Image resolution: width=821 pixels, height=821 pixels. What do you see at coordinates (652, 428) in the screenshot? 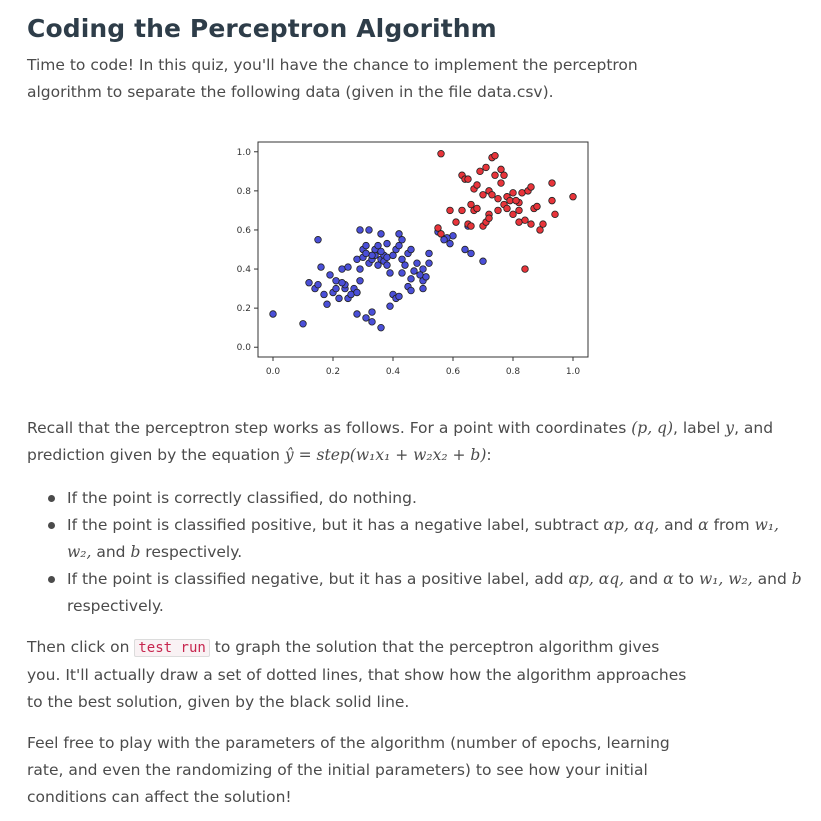
I see `recall-math-coords: (p, q)` at bounding box center [652, 428].